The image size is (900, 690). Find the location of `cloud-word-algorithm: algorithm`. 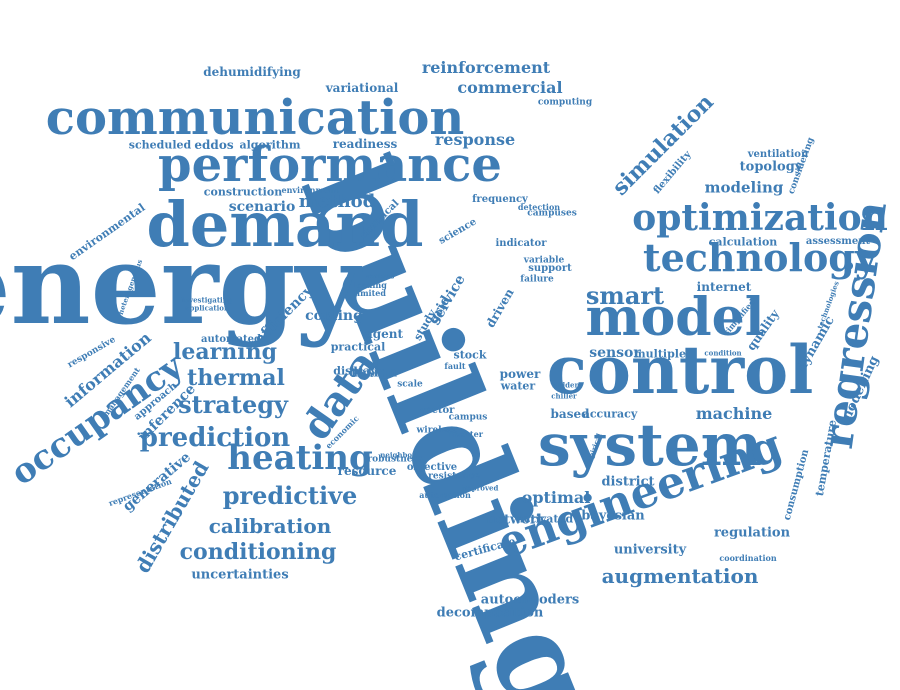

cloud-word-algorithm: algorithm is located at coordinates (270, 145).